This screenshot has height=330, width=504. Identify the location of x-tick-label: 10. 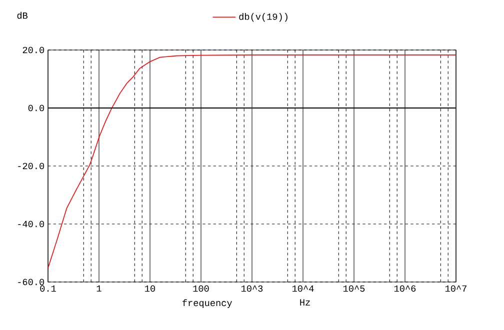
(150, 288).